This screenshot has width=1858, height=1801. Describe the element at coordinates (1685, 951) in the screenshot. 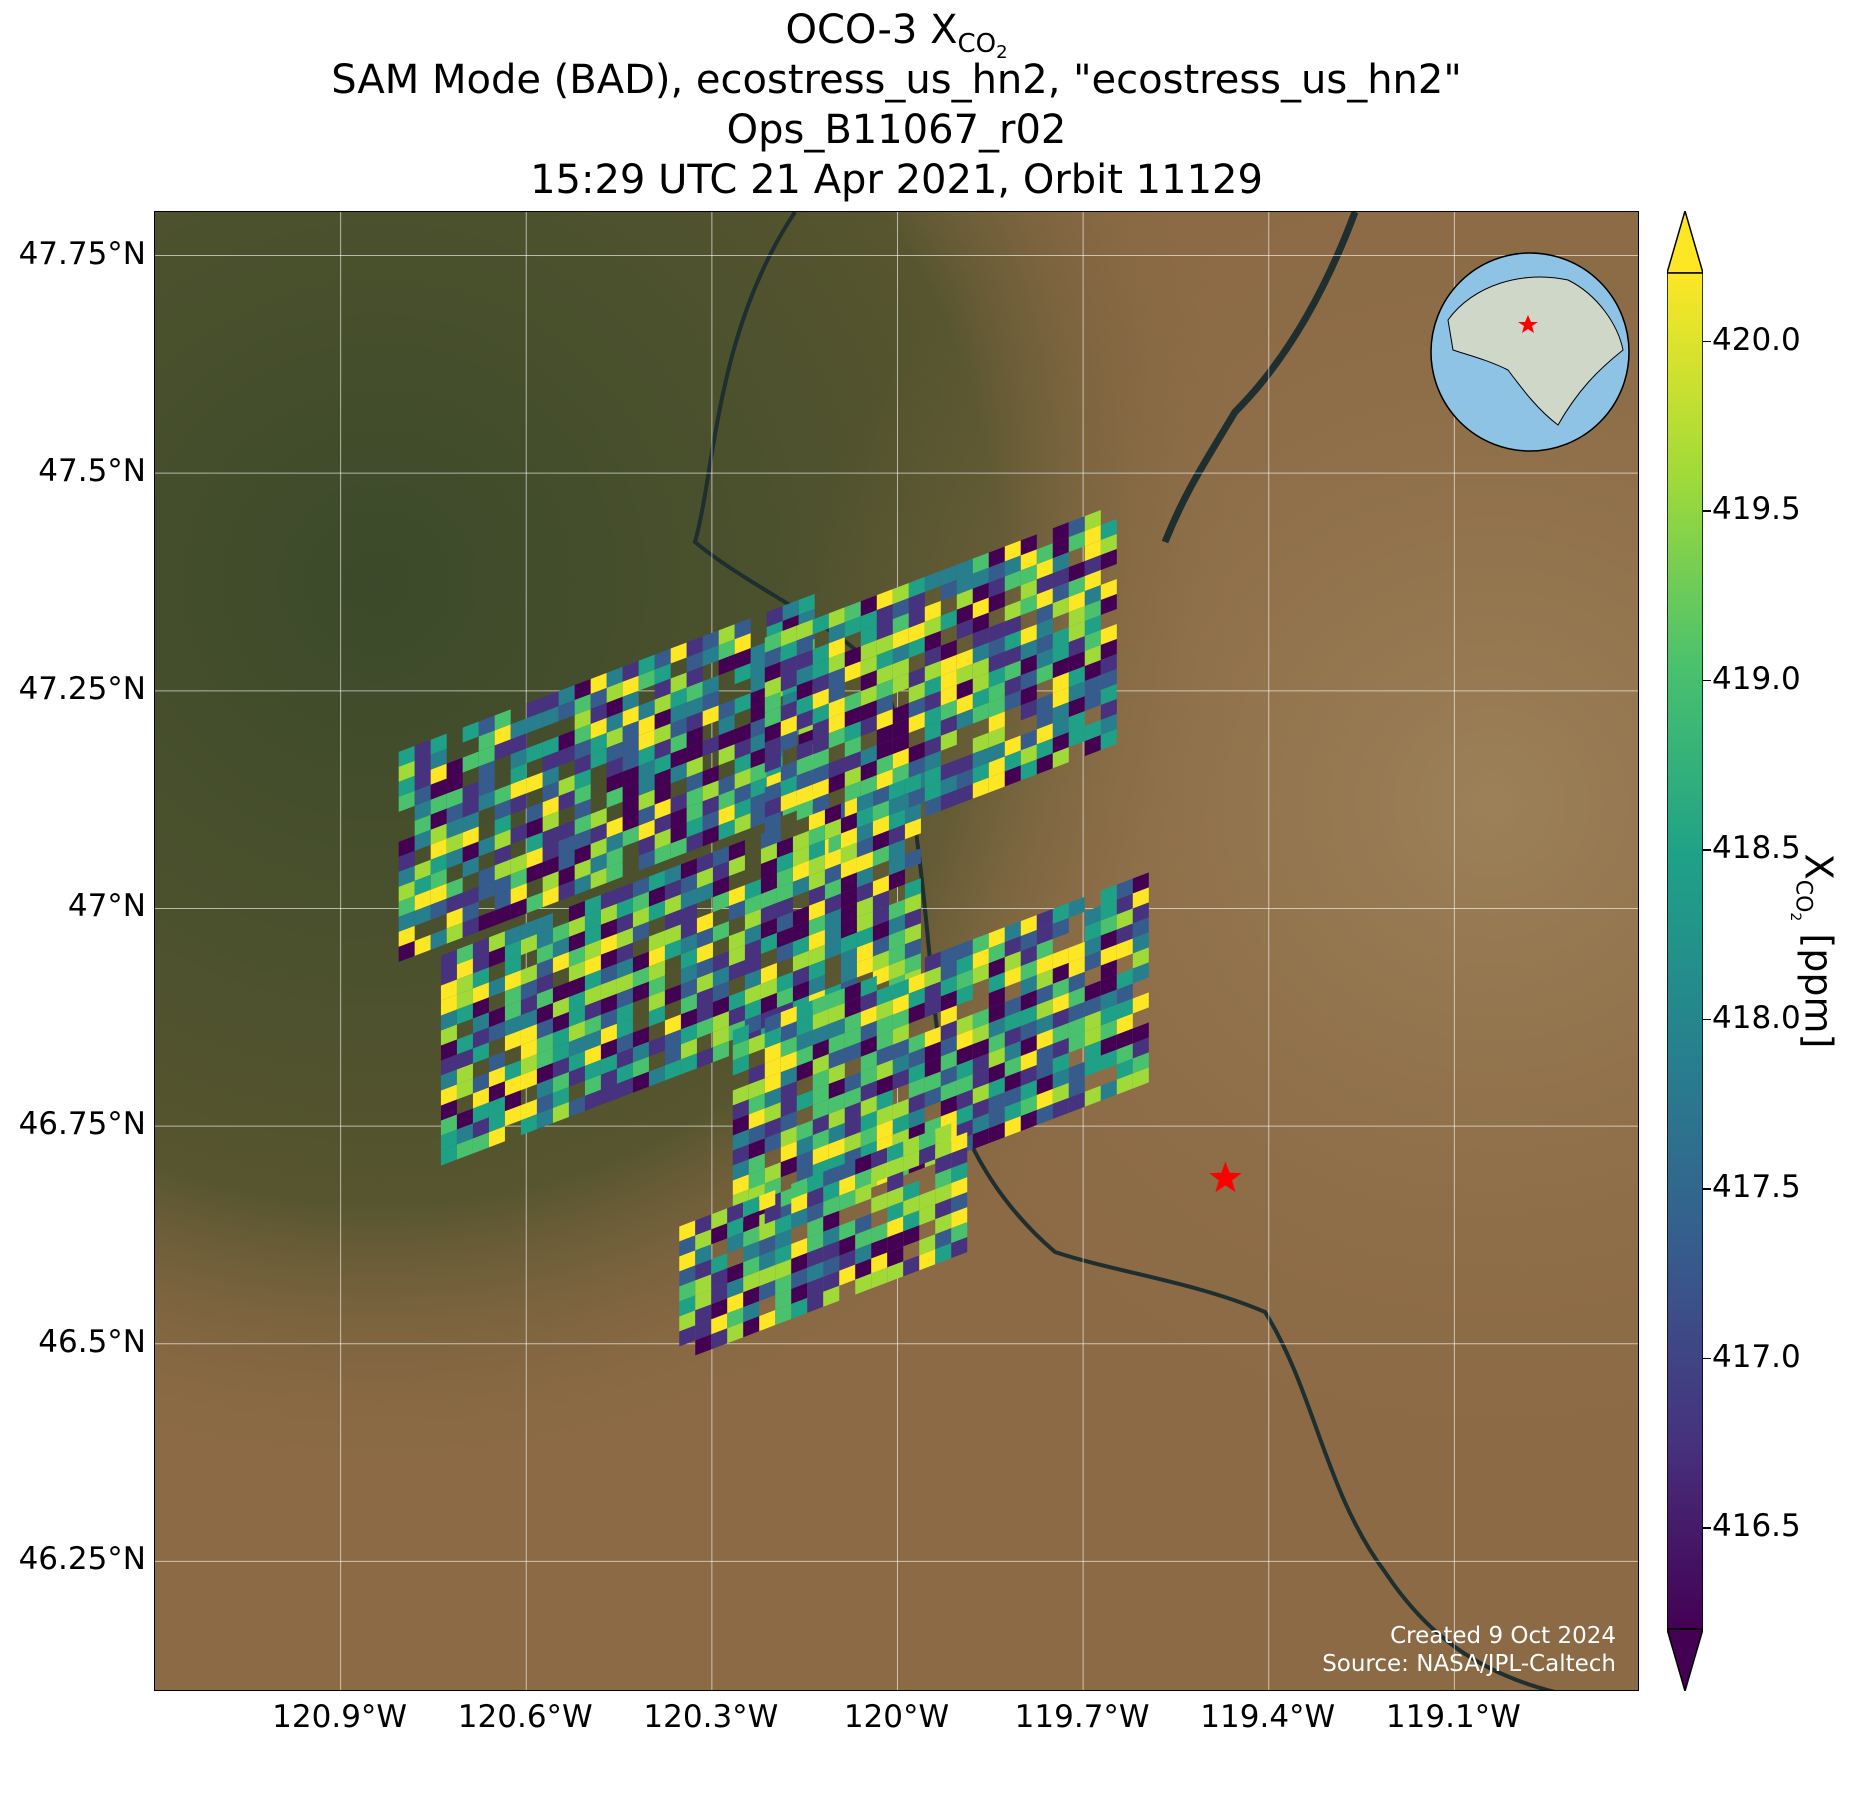

I see `colorbar-gradient` at that location.